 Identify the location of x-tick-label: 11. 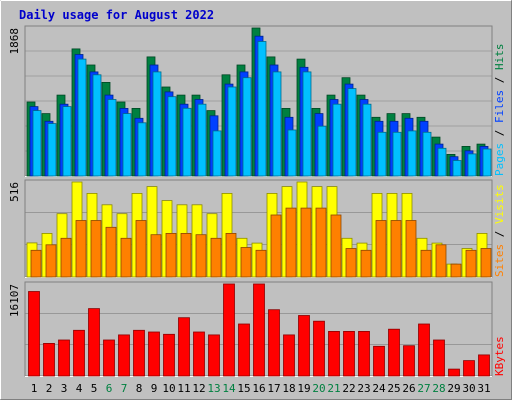
(183, 388).